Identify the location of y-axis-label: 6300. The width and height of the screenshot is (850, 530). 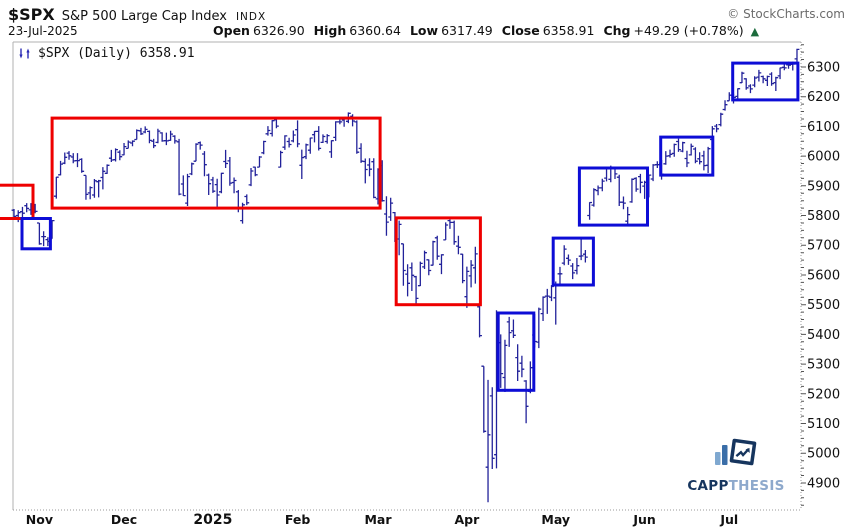
(823, 68).